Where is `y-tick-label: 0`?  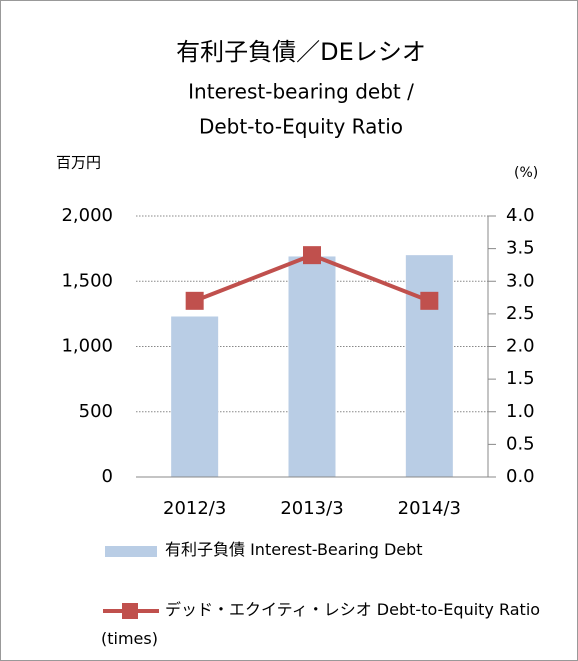 y-tick-label: 0 is located at coordinates (107, 476).